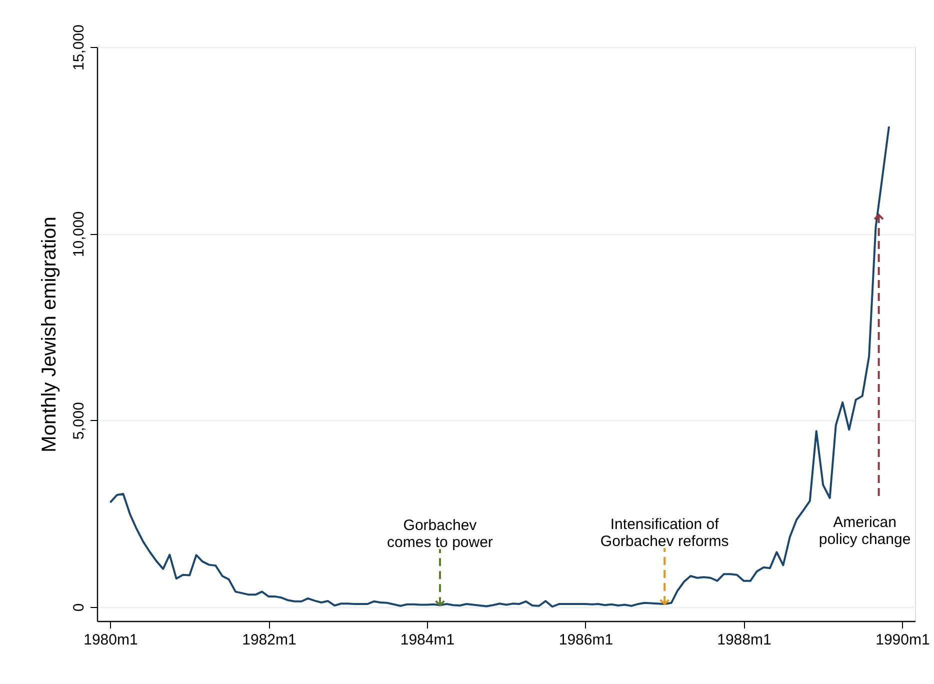 This screenshot has width=934, height=684. Describe the element at coordinates (49, 334) in the screenshot. I see `y-axis-title: Monthly Jewish emigration` at that location.